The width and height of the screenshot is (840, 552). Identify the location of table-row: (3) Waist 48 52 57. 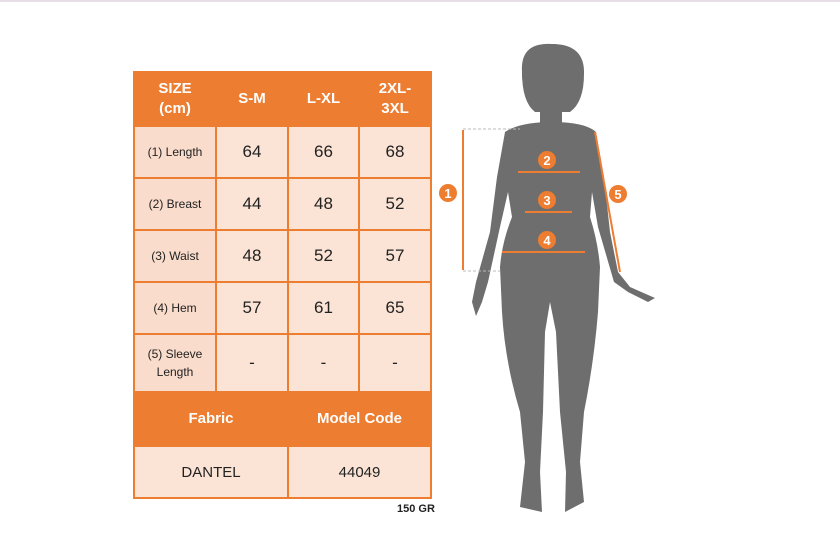
(282, 256).